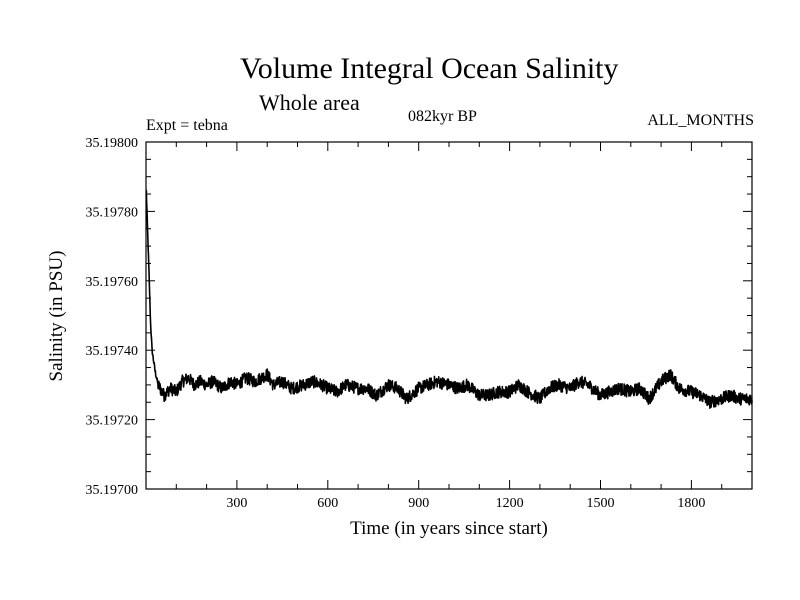 The width and height of the screenshot is (800, 600). I want to click on y-tick-label: 35.19720, so click(112, 421).